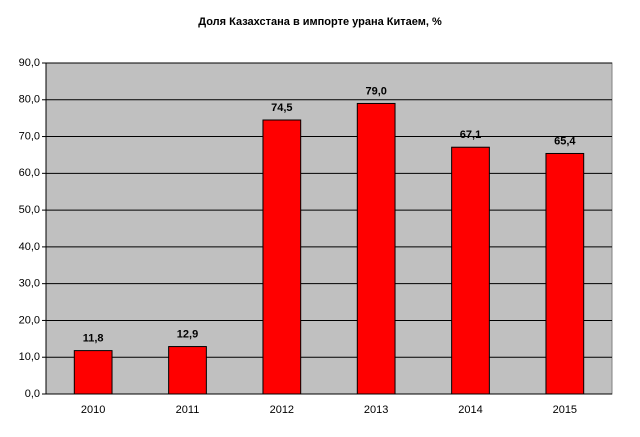  Describe the element at coordinates (376, 410) in the screenshot. I see `x-tick-label: 2013` at that location.